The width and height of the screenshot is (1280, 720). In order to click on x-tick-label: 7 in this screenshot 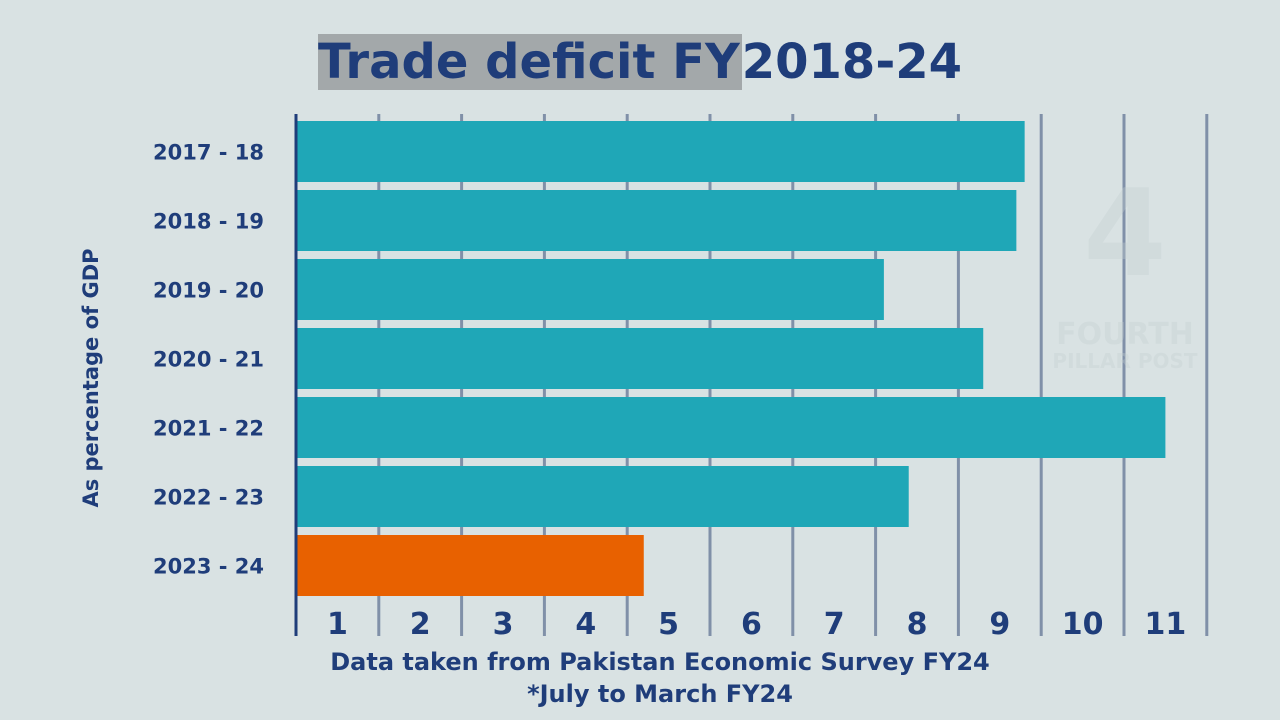, I will do `click(834, 624)`.